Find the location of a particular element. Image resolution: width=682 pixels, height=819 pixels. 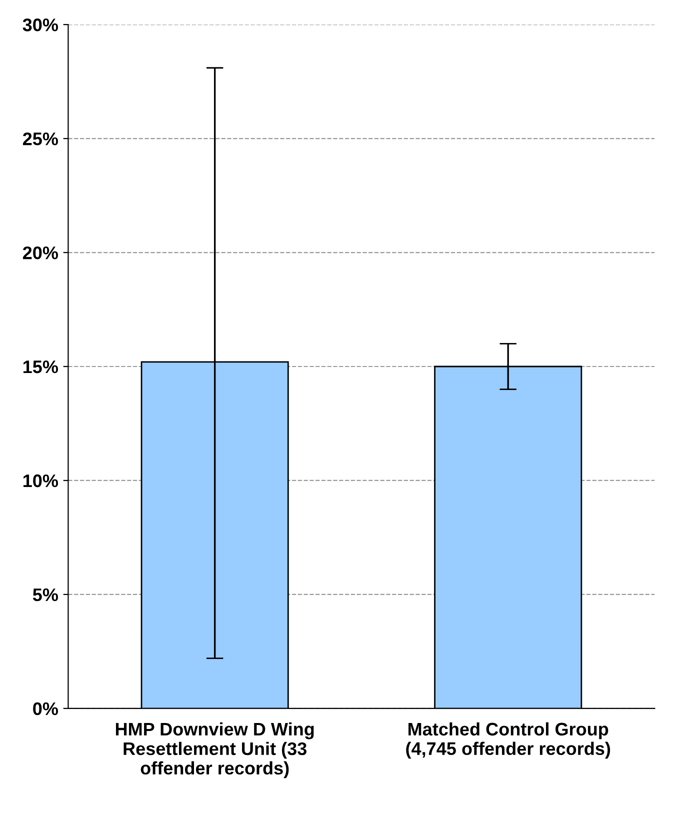

y-tick-label: 10% is located at coordinates (40, 481).